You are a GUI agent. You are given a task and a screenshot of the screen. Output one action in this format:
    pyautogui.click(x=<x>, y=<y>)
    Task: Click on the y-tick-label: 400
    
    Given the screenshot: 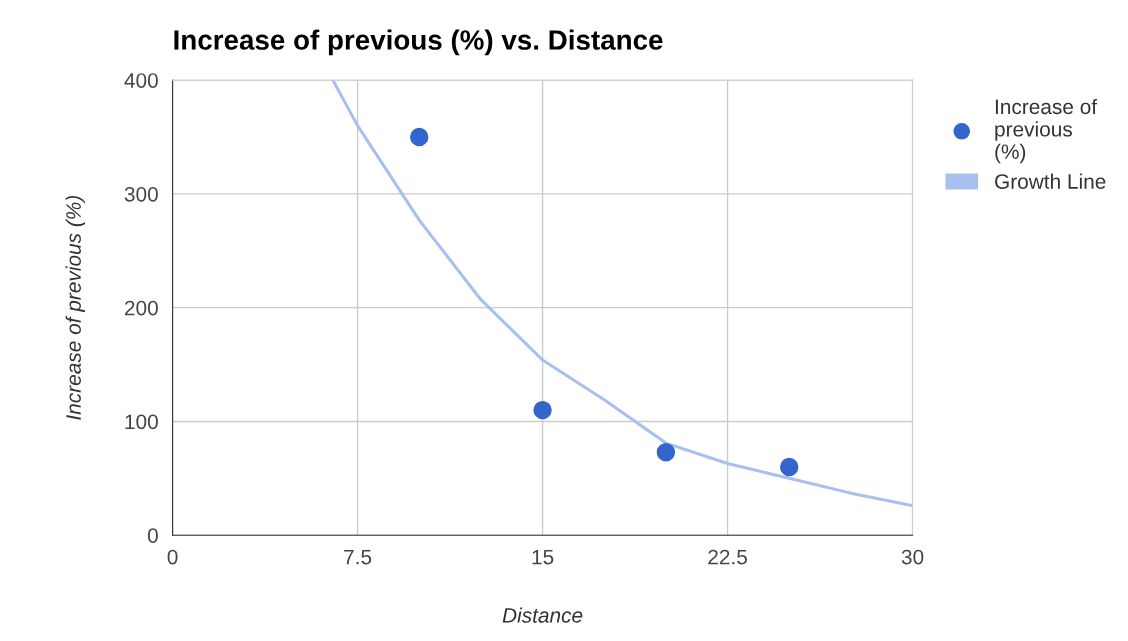 What is the action you would take?
    pyautogui.click(x=141, y=80)
    